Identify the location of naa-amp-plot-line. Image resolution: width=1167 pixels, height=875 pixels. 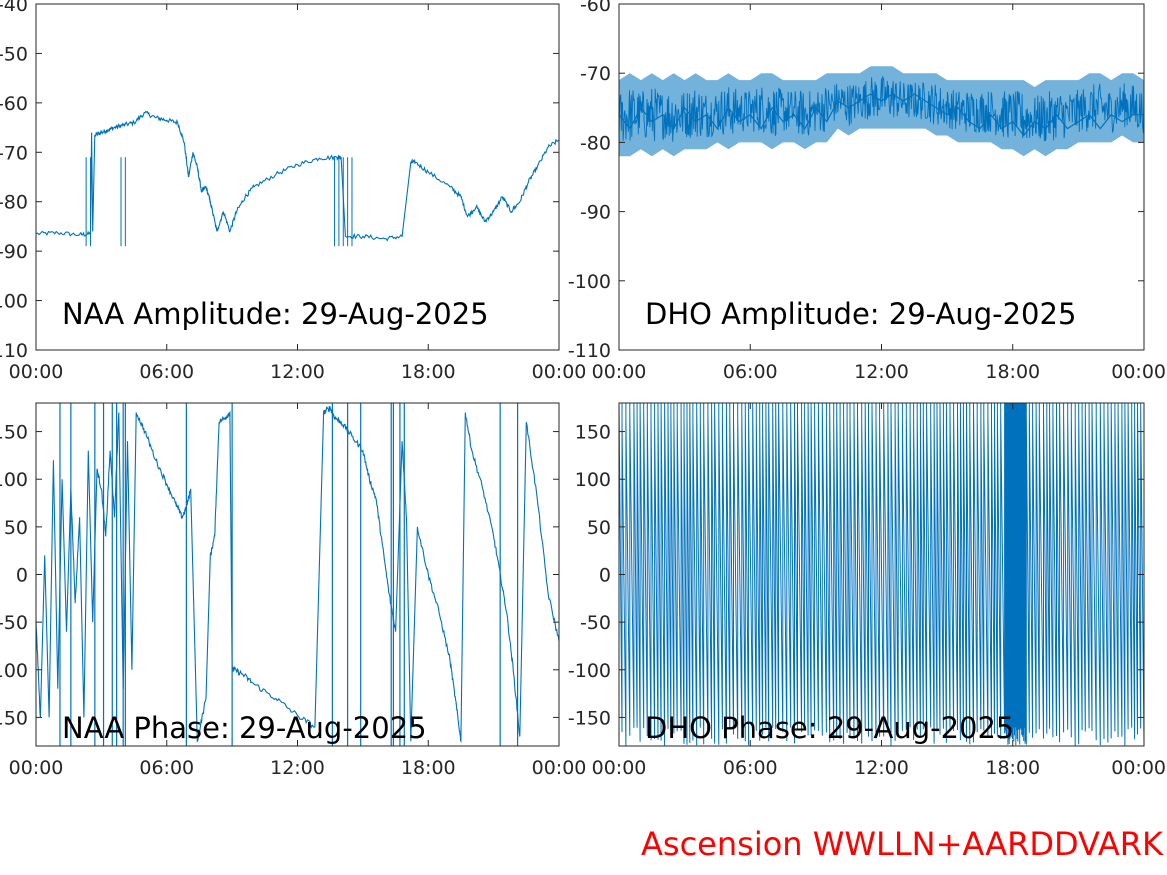
(297, 178).